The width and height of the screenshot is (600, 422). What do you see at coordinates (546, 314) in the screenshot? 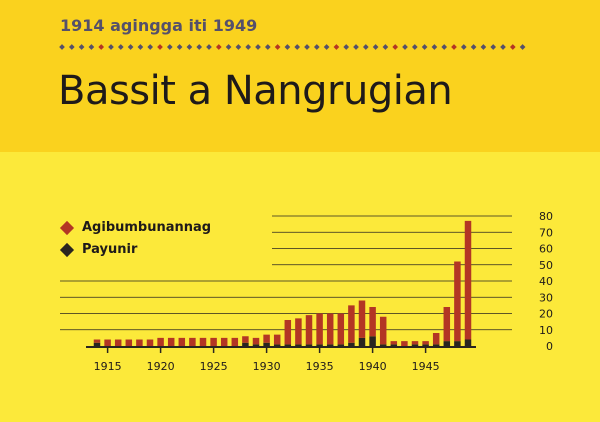
I see `y-tick-label: 20` at bounding box center [546, 314].